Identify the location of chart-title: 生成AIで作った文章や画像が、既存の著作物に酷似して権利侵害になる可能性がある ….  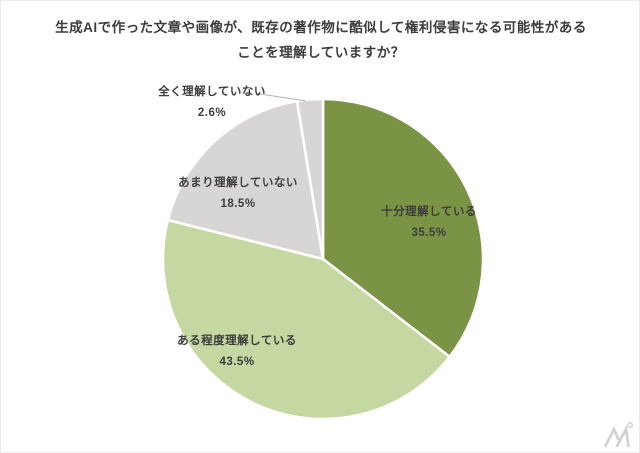
(320, 40).